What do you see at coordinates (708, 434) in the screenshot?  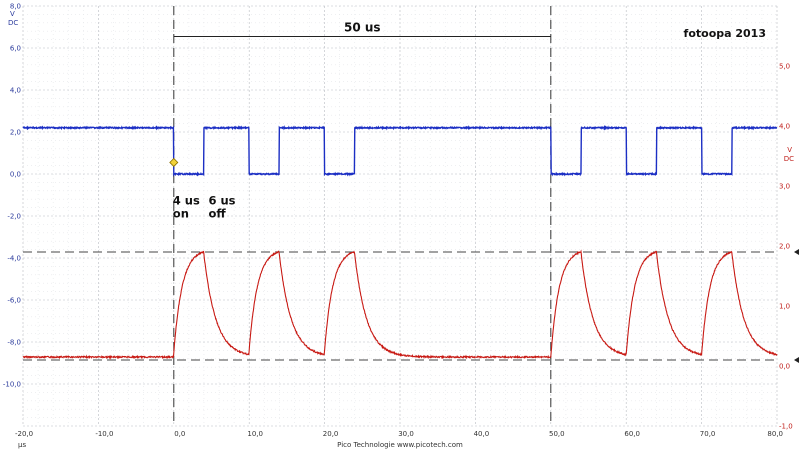 I see `x-axis-tick-label: 70,0` at bounding box center [708, 434].